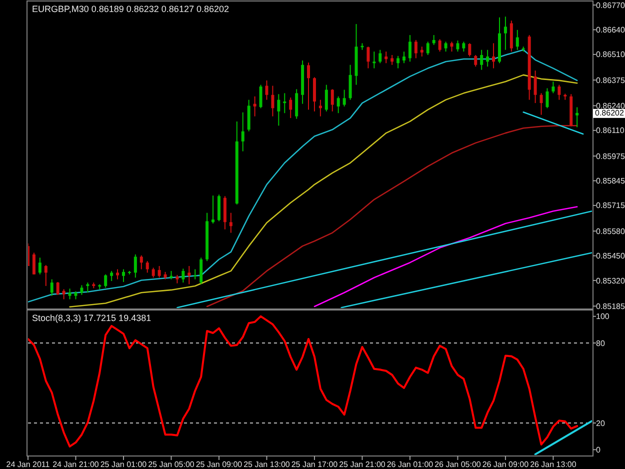 This screenshot has height=469, width=625. What do you see at coordinates (458, 464) in the screenshot?
I see `x-tick-label: 26 Jan 05:00` at bounding box center [458, 464].